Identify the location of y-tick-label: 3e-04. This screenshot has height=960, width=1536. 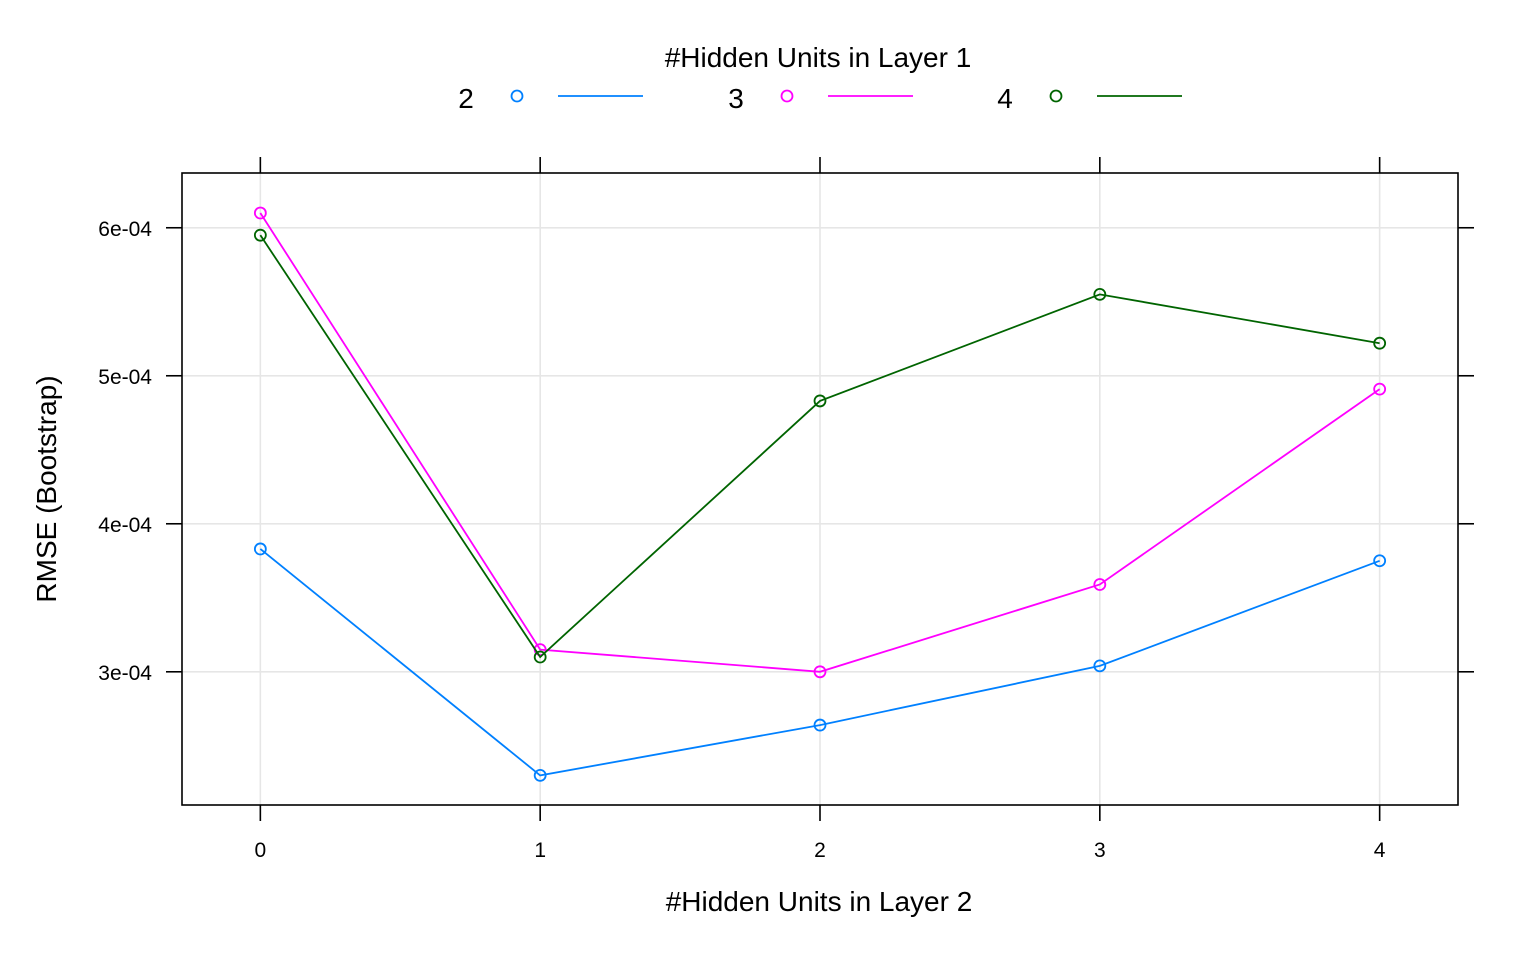
(125, 673).